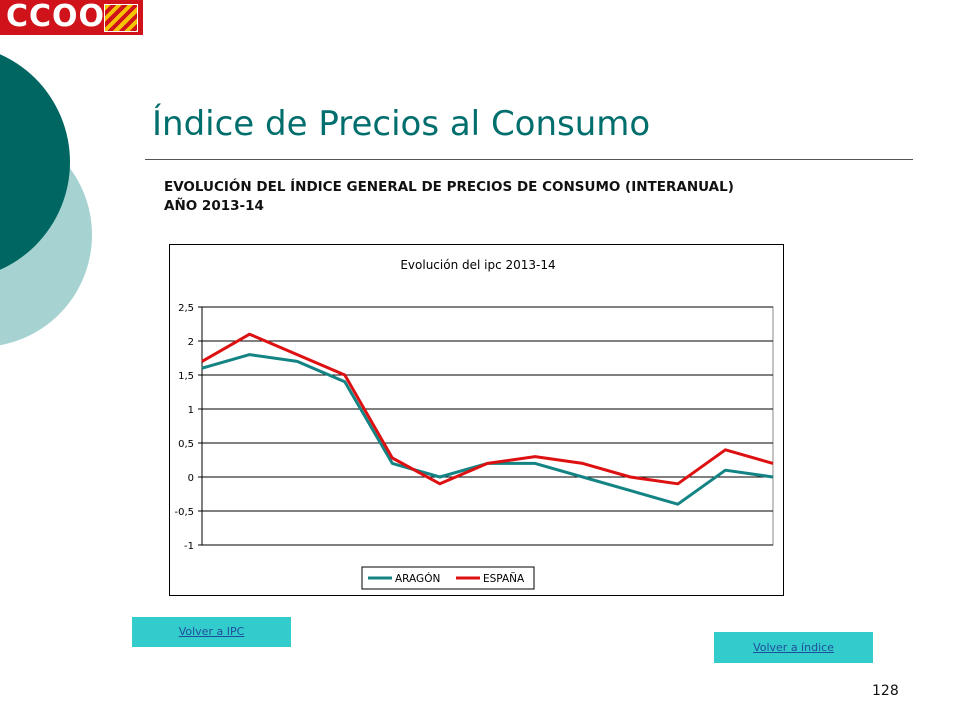 The height and width of the screenshot is (720, 960). I want to click on legend-box, so click(448, 578).